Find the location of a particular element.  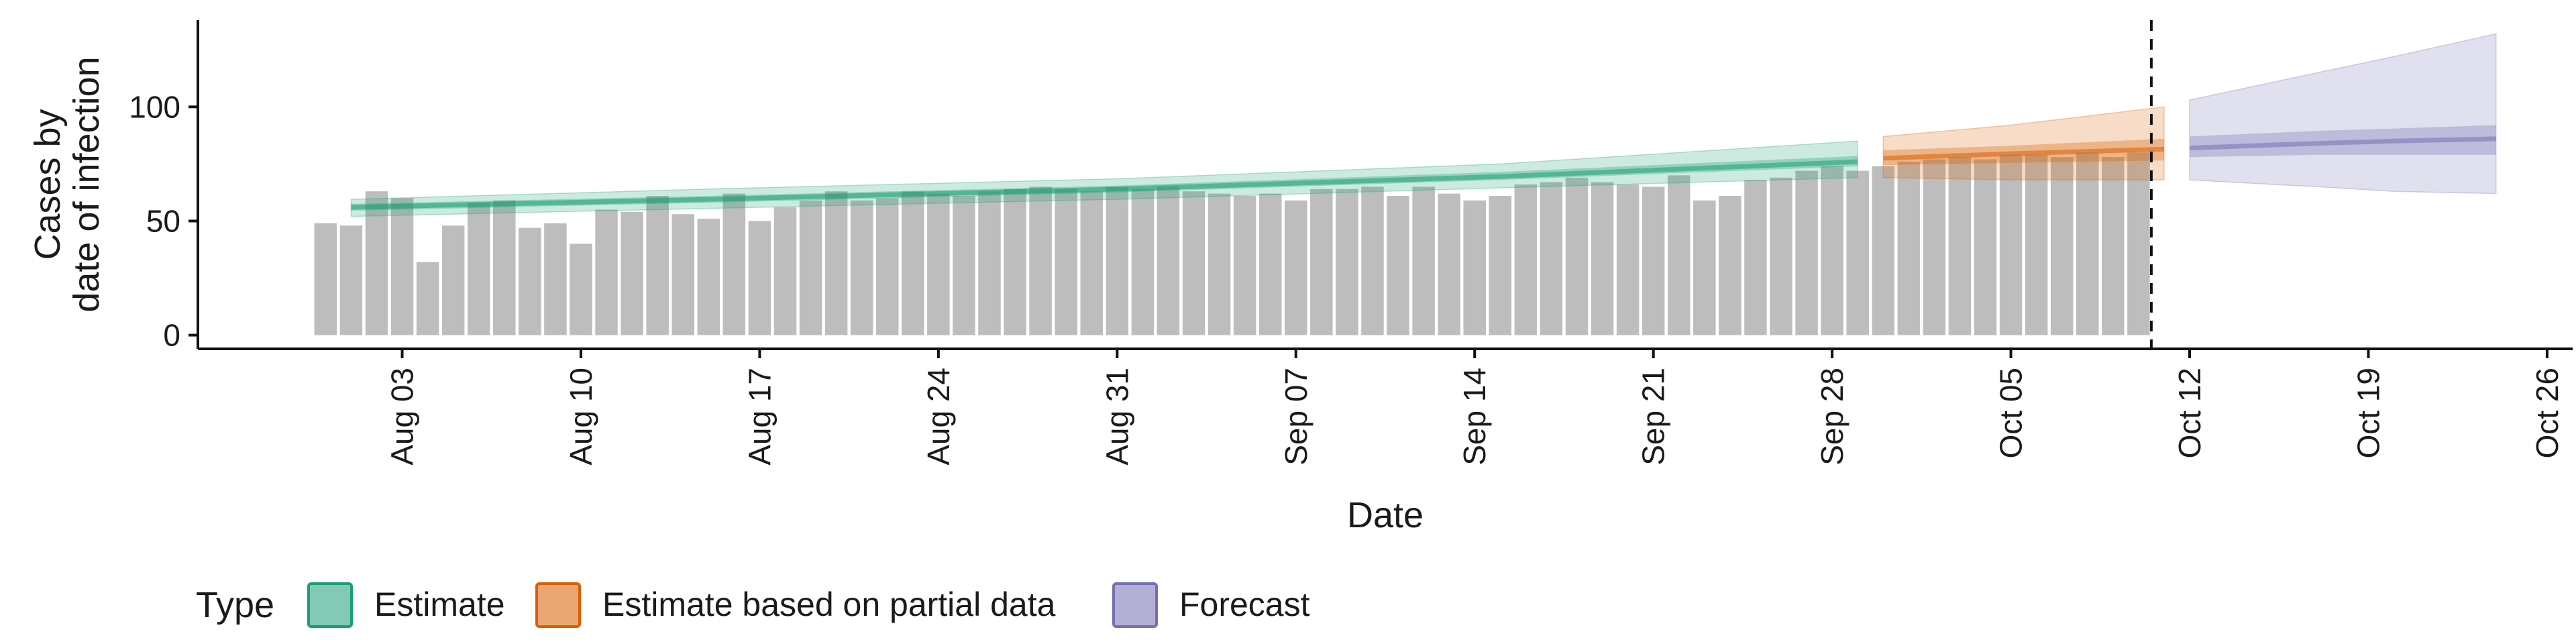

x-tick-label: Aug 03 is located at coordinates (402, 417).